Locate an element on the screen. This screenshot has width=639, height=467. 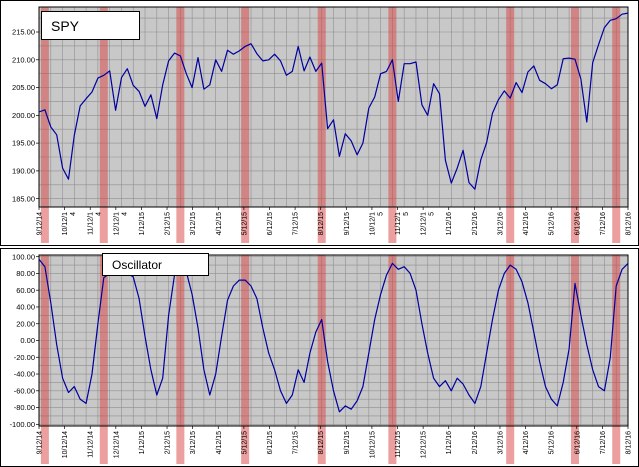
oscillator-x-tick-label: 2/12/16 is located at coordinates (475, 442).